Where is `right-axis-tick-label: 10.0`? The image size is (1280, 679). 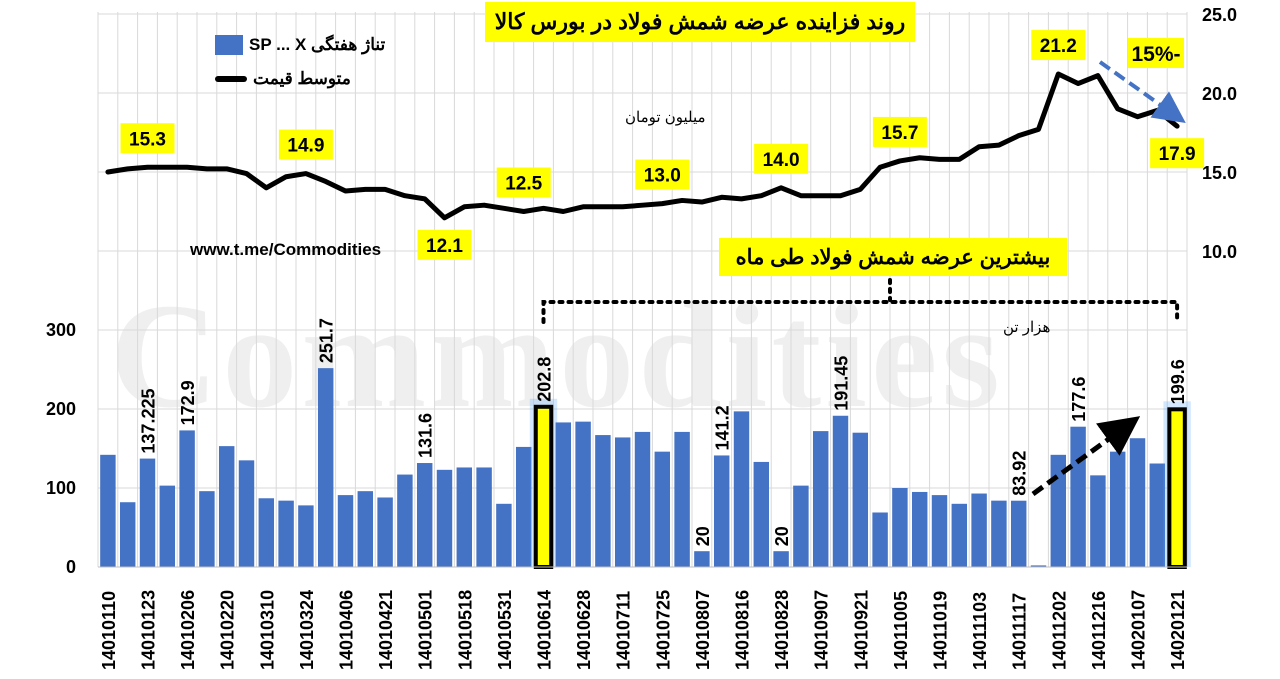
right-axis-tick-label: 10.0 is located at coordinates (1219, 252).